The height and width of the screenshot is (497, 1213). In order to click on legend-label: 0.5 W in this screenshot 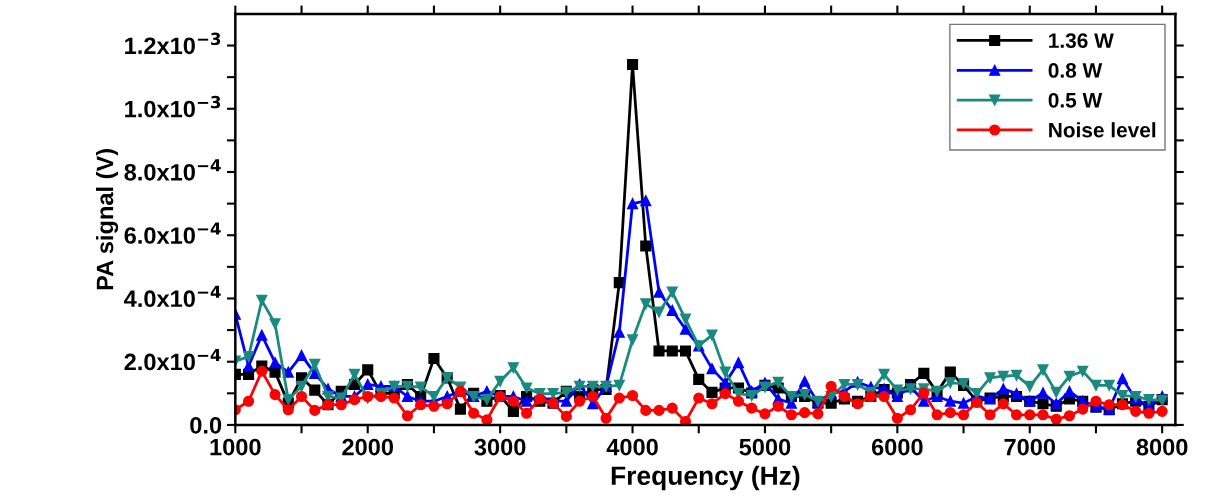, I will do `click(1075, 100)`.